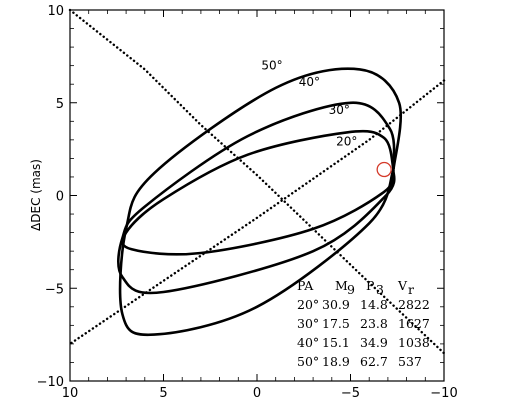 This screenshot has height=401, width=523. Describe the element at coordinates (60, 197) in the screenshot. I see `y-tick-label: 0` at that location.